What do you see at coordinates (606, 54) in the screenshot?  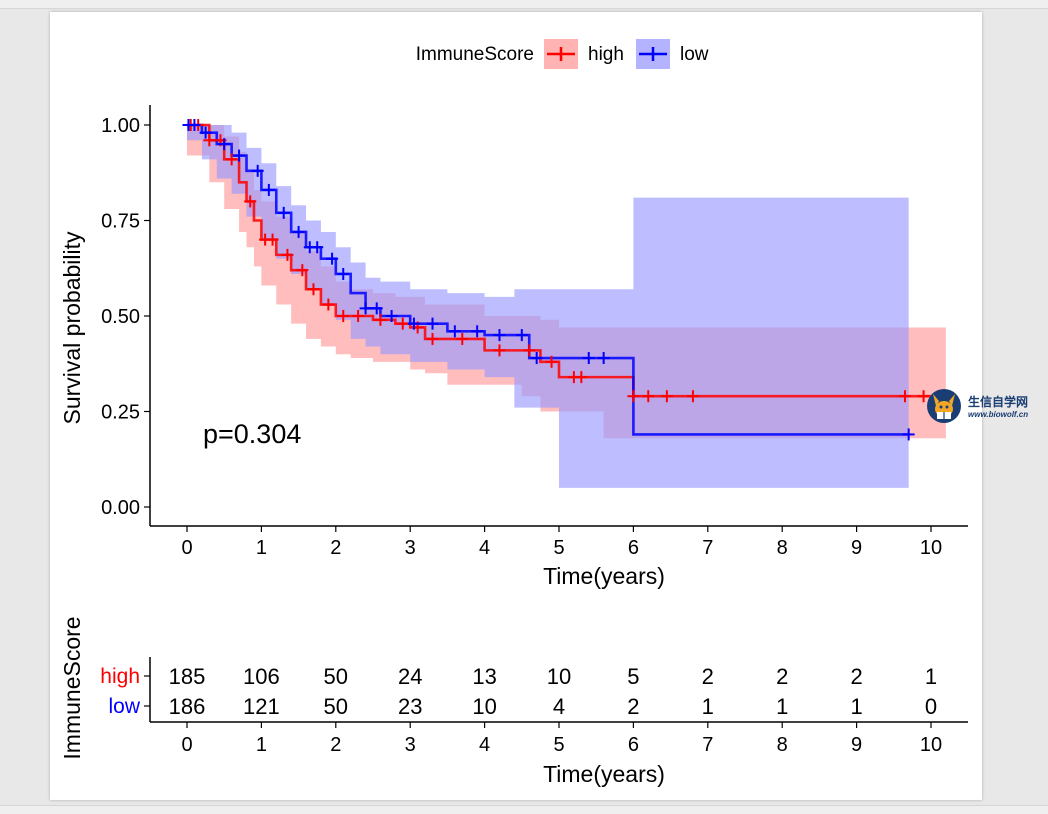 I see `legend-label-high: high` at bounding box center [606, 54].